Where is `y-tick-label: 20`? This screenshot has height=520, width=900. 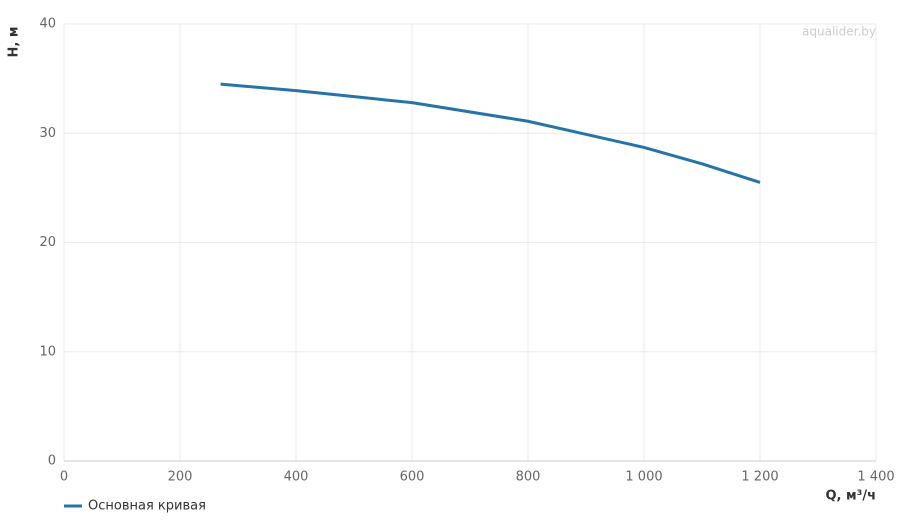
y-tick-label: 20 is located at coordinates (47, 242).